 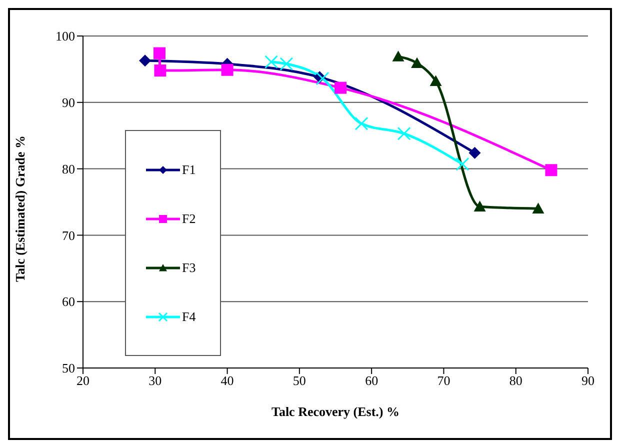 What do you see at coordinates (189, 218) in the screenshot?
I see `legend-label: F2` at bounding box center [189, 218].